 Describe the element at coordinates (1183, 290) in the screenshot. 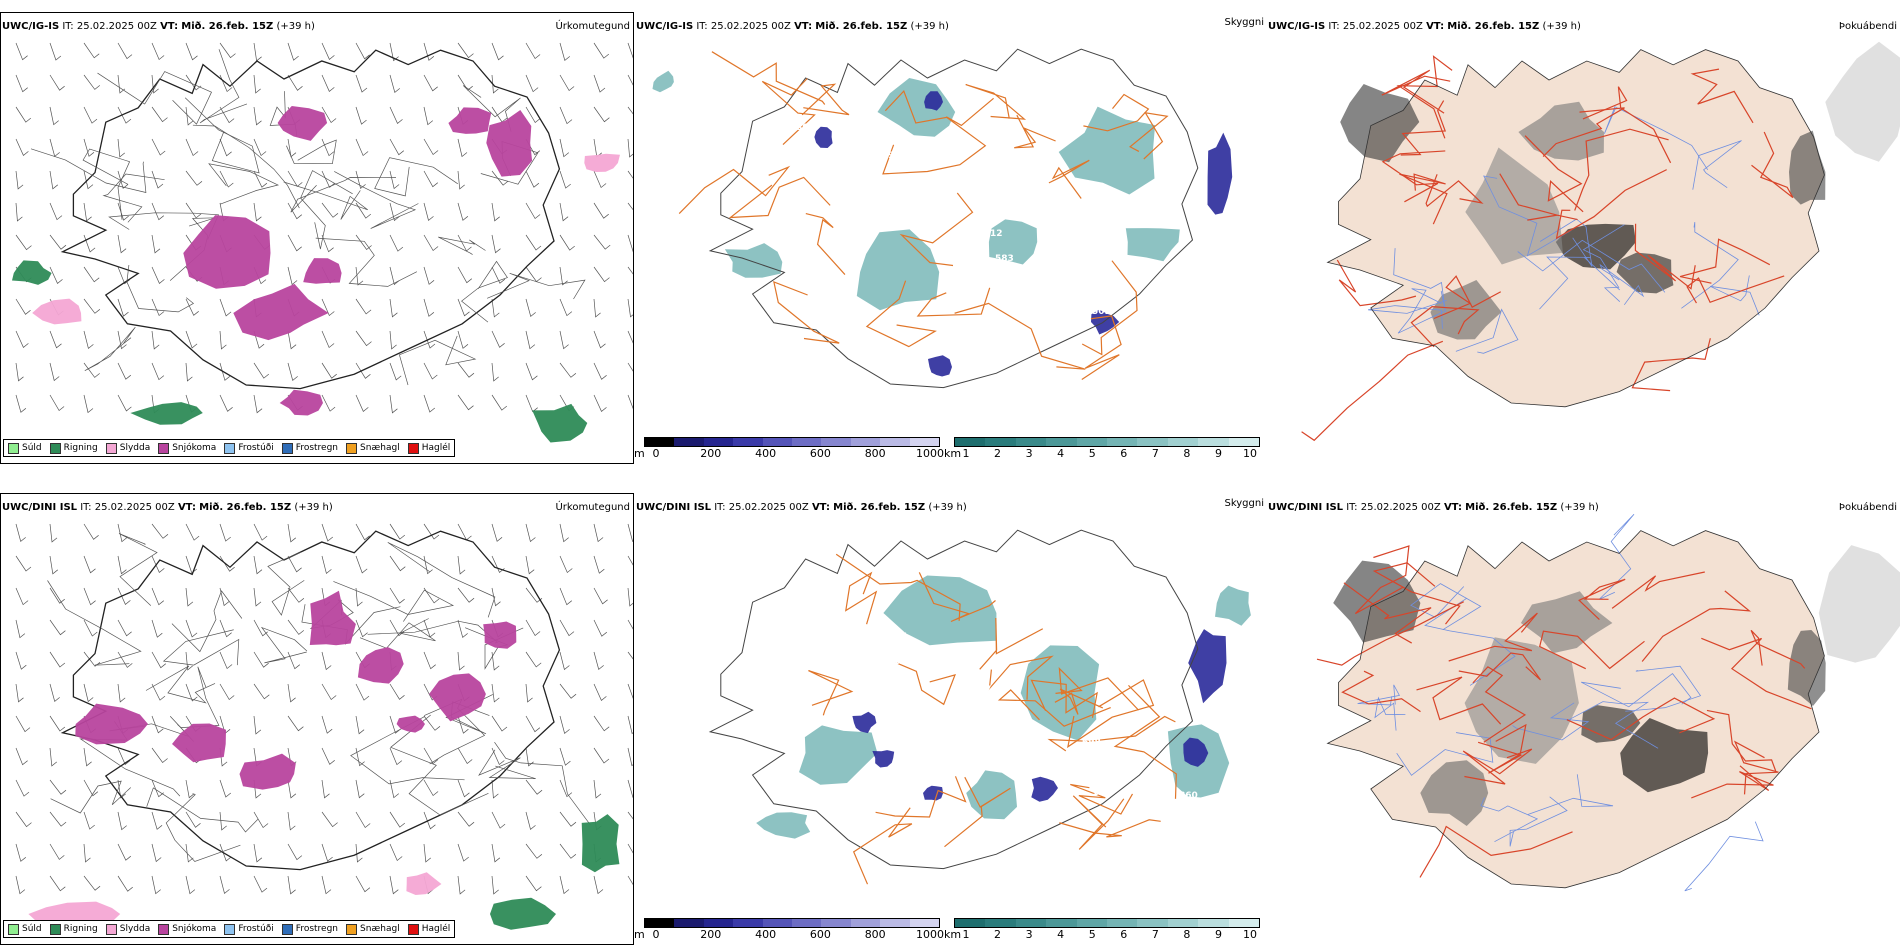

I see `visibility-value-label: 379` at that location.